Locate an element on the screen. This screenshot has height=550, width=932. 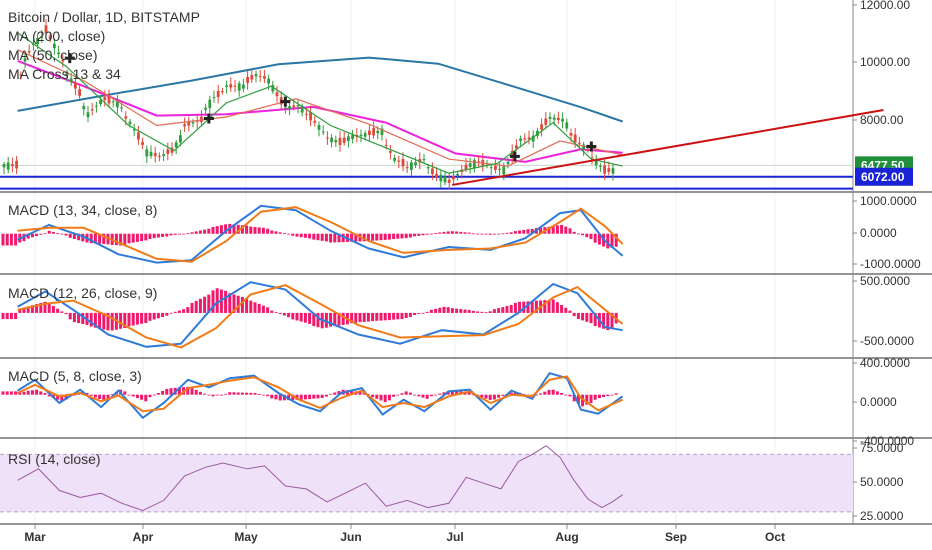
ma-cross-marker is located at coordinates (208, 118).